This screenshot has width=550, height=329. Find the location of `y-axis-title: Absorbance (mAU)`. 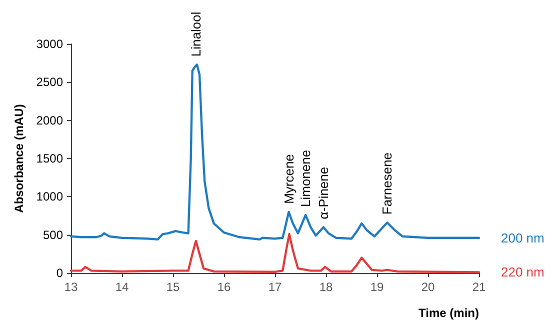

y-axis-title: Absorbance (mAU) is located at coordinates (19, 158).